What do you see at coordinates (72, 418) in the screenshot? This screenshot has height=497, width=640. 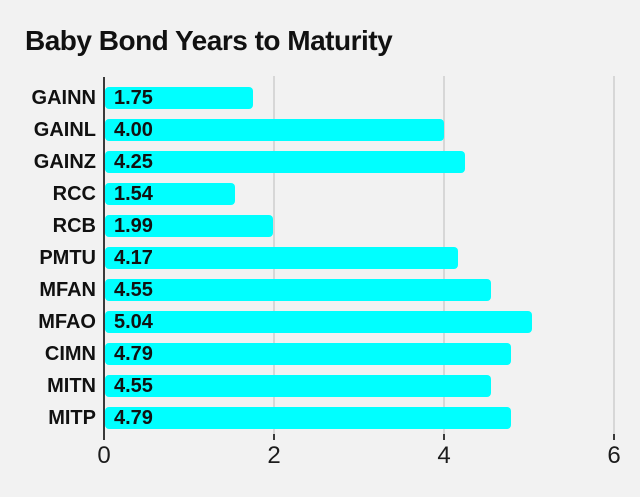 I see `category-label: MITP` at bounding box center [72, 418].